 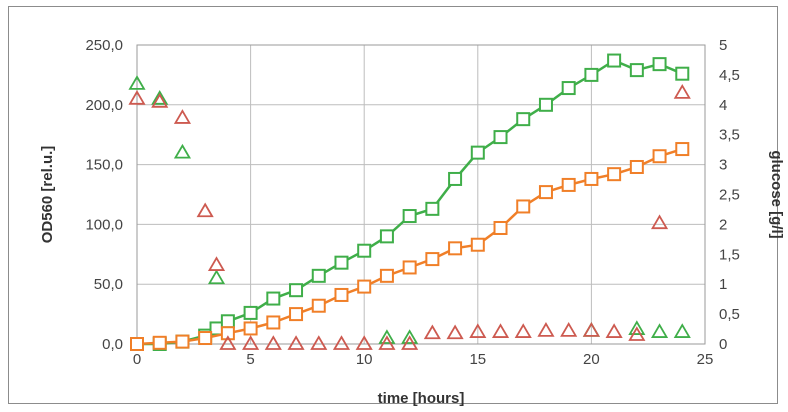 I want to click on y-tick-label: 200,0, so click(x=104, y=105).